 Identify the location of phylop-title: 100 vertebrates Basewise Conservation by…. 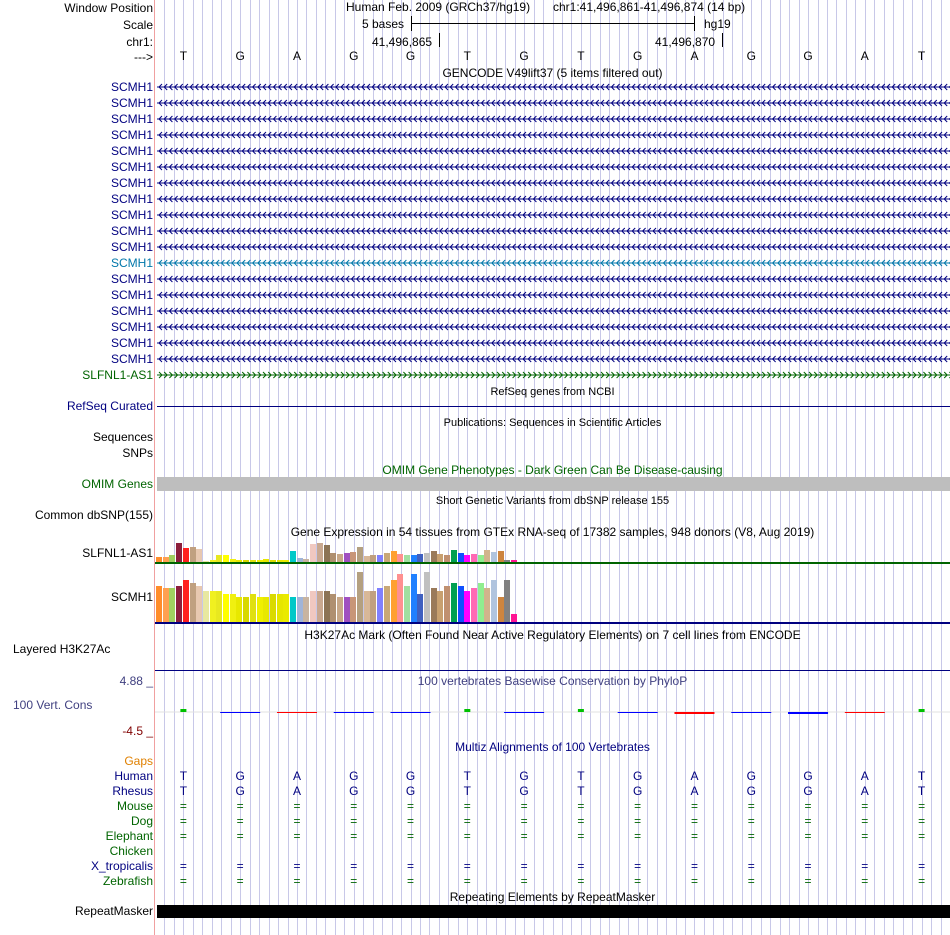
(552, 681).